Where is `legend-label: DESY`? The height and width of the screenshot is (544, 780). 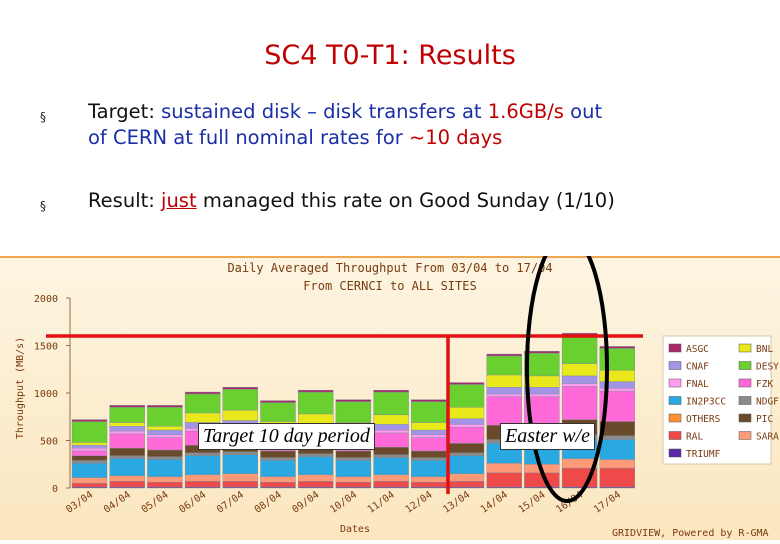 legend-label: DESY is located at coordinates (767, 367).